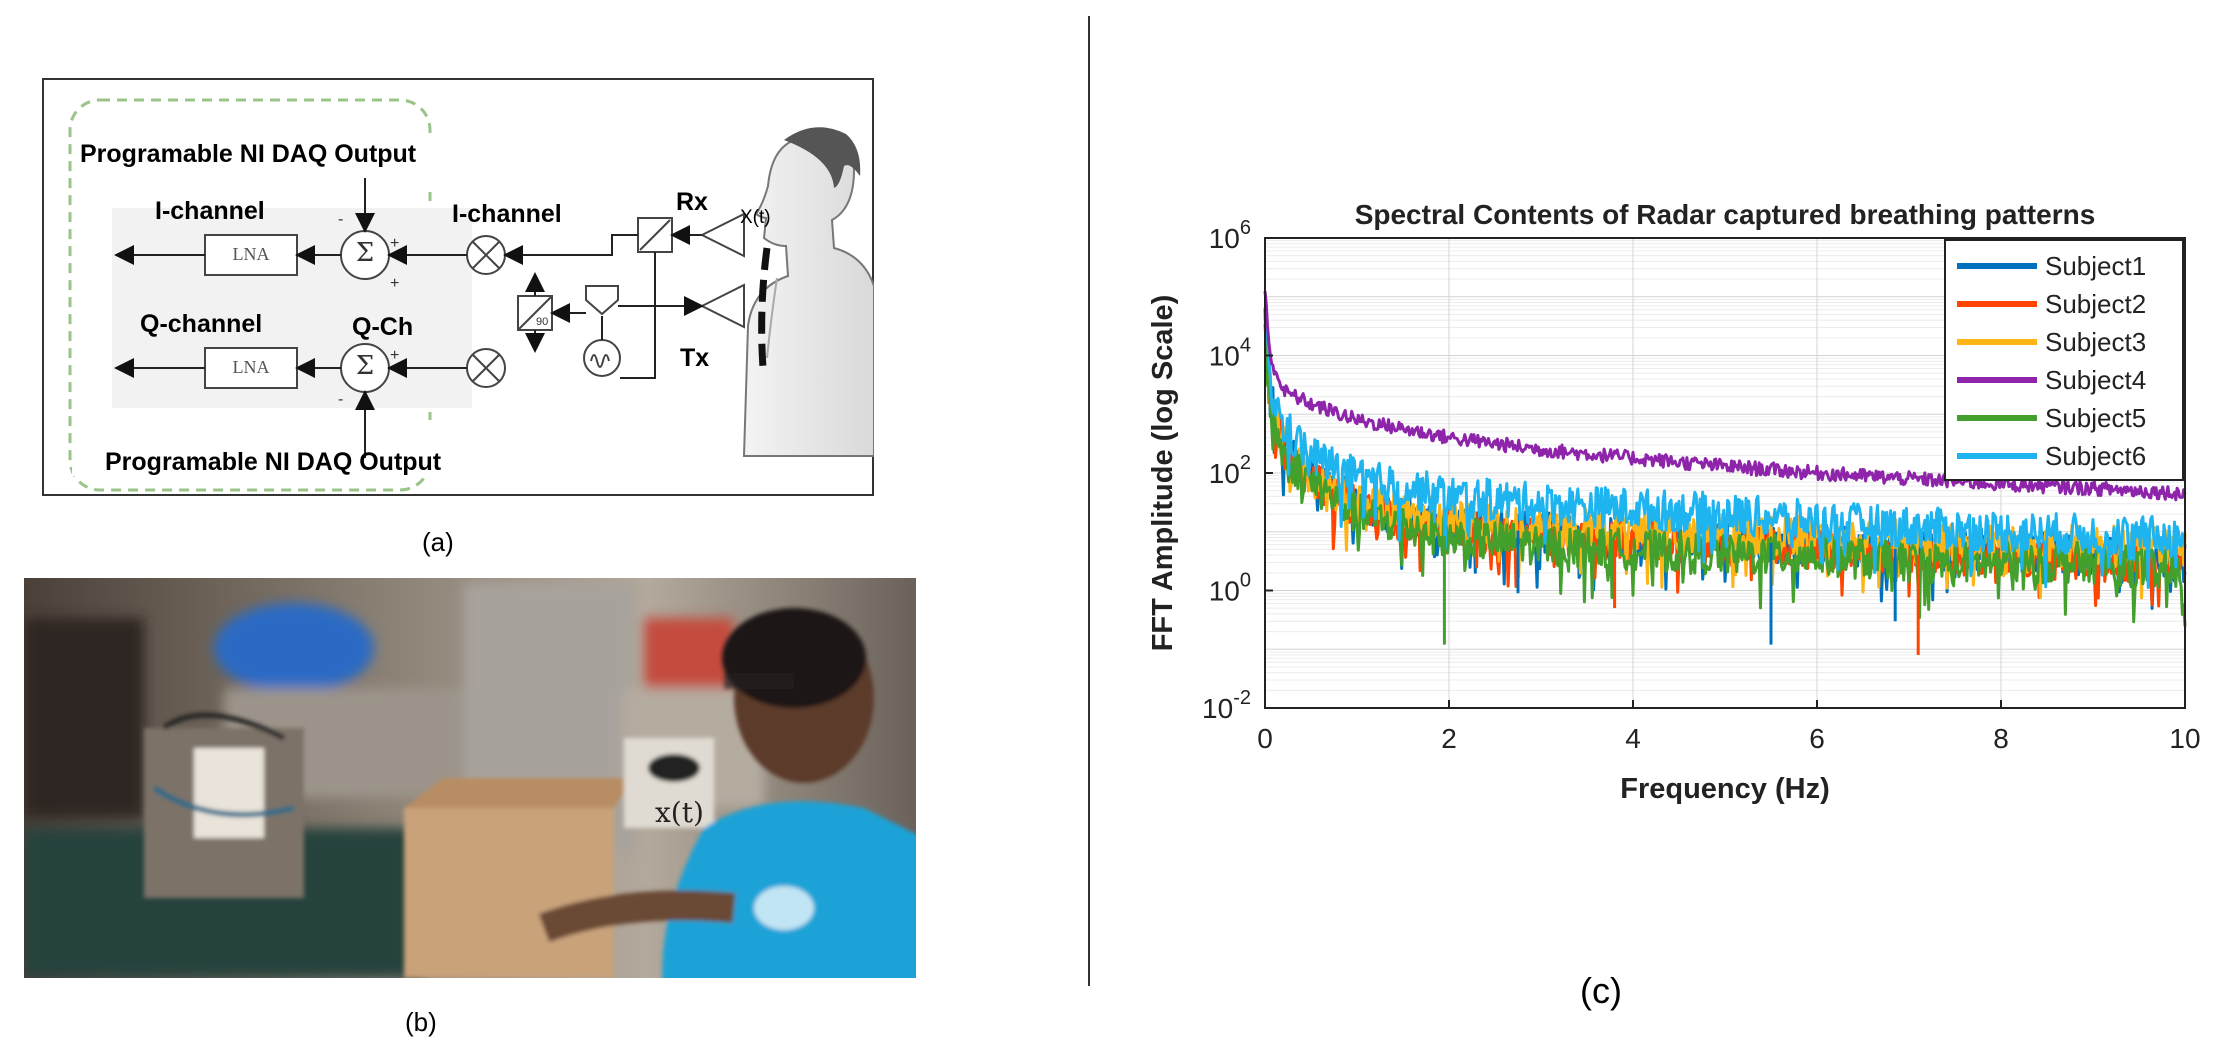  I want to click on y-tick-label: 10⁴, so click(1230, 353).